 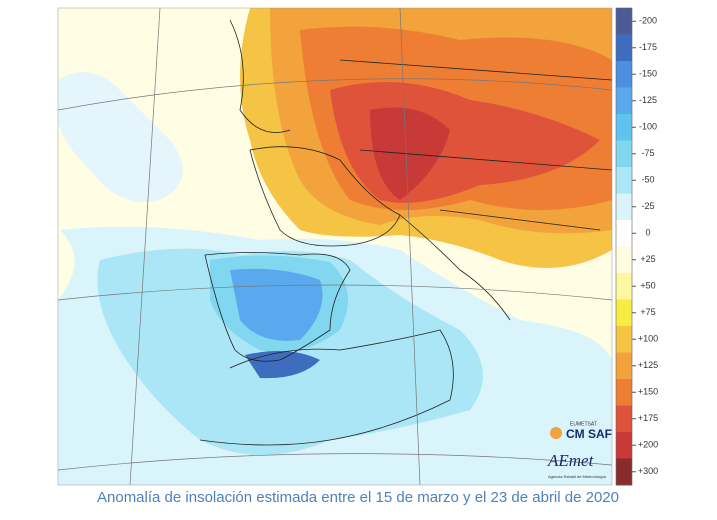 I want to click on colorbar-label: 0, so click(x=647, y=233).